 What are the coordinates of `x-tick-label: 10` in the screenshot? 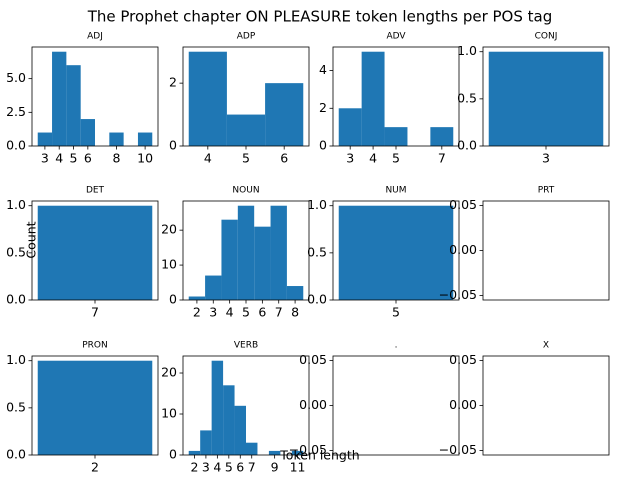 It's located at (145, 158).